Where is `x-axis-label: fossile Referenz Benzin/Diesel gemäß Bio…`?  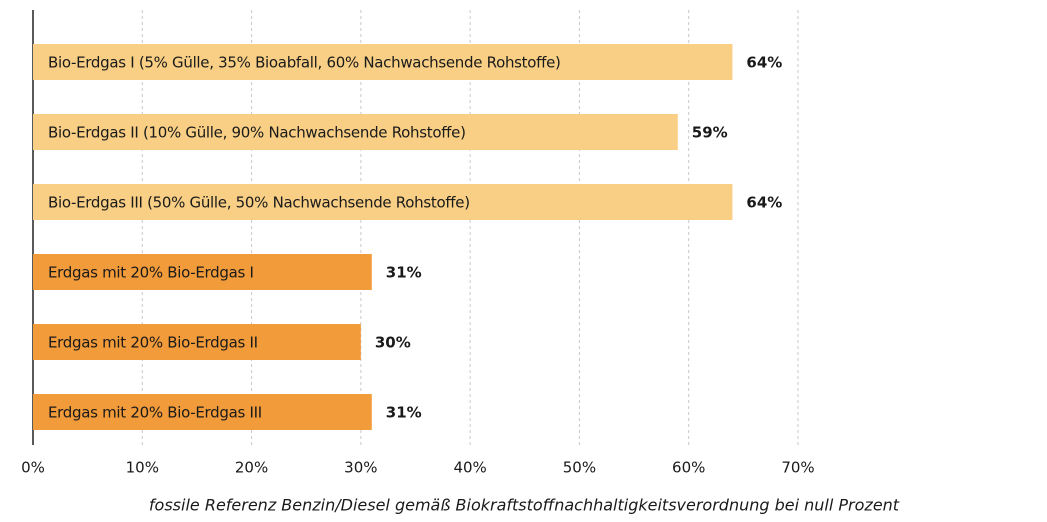 x-axis-label: fossile Referenz Benzin/Diesel gemäß Bio… is located at coordinates (524, 505).